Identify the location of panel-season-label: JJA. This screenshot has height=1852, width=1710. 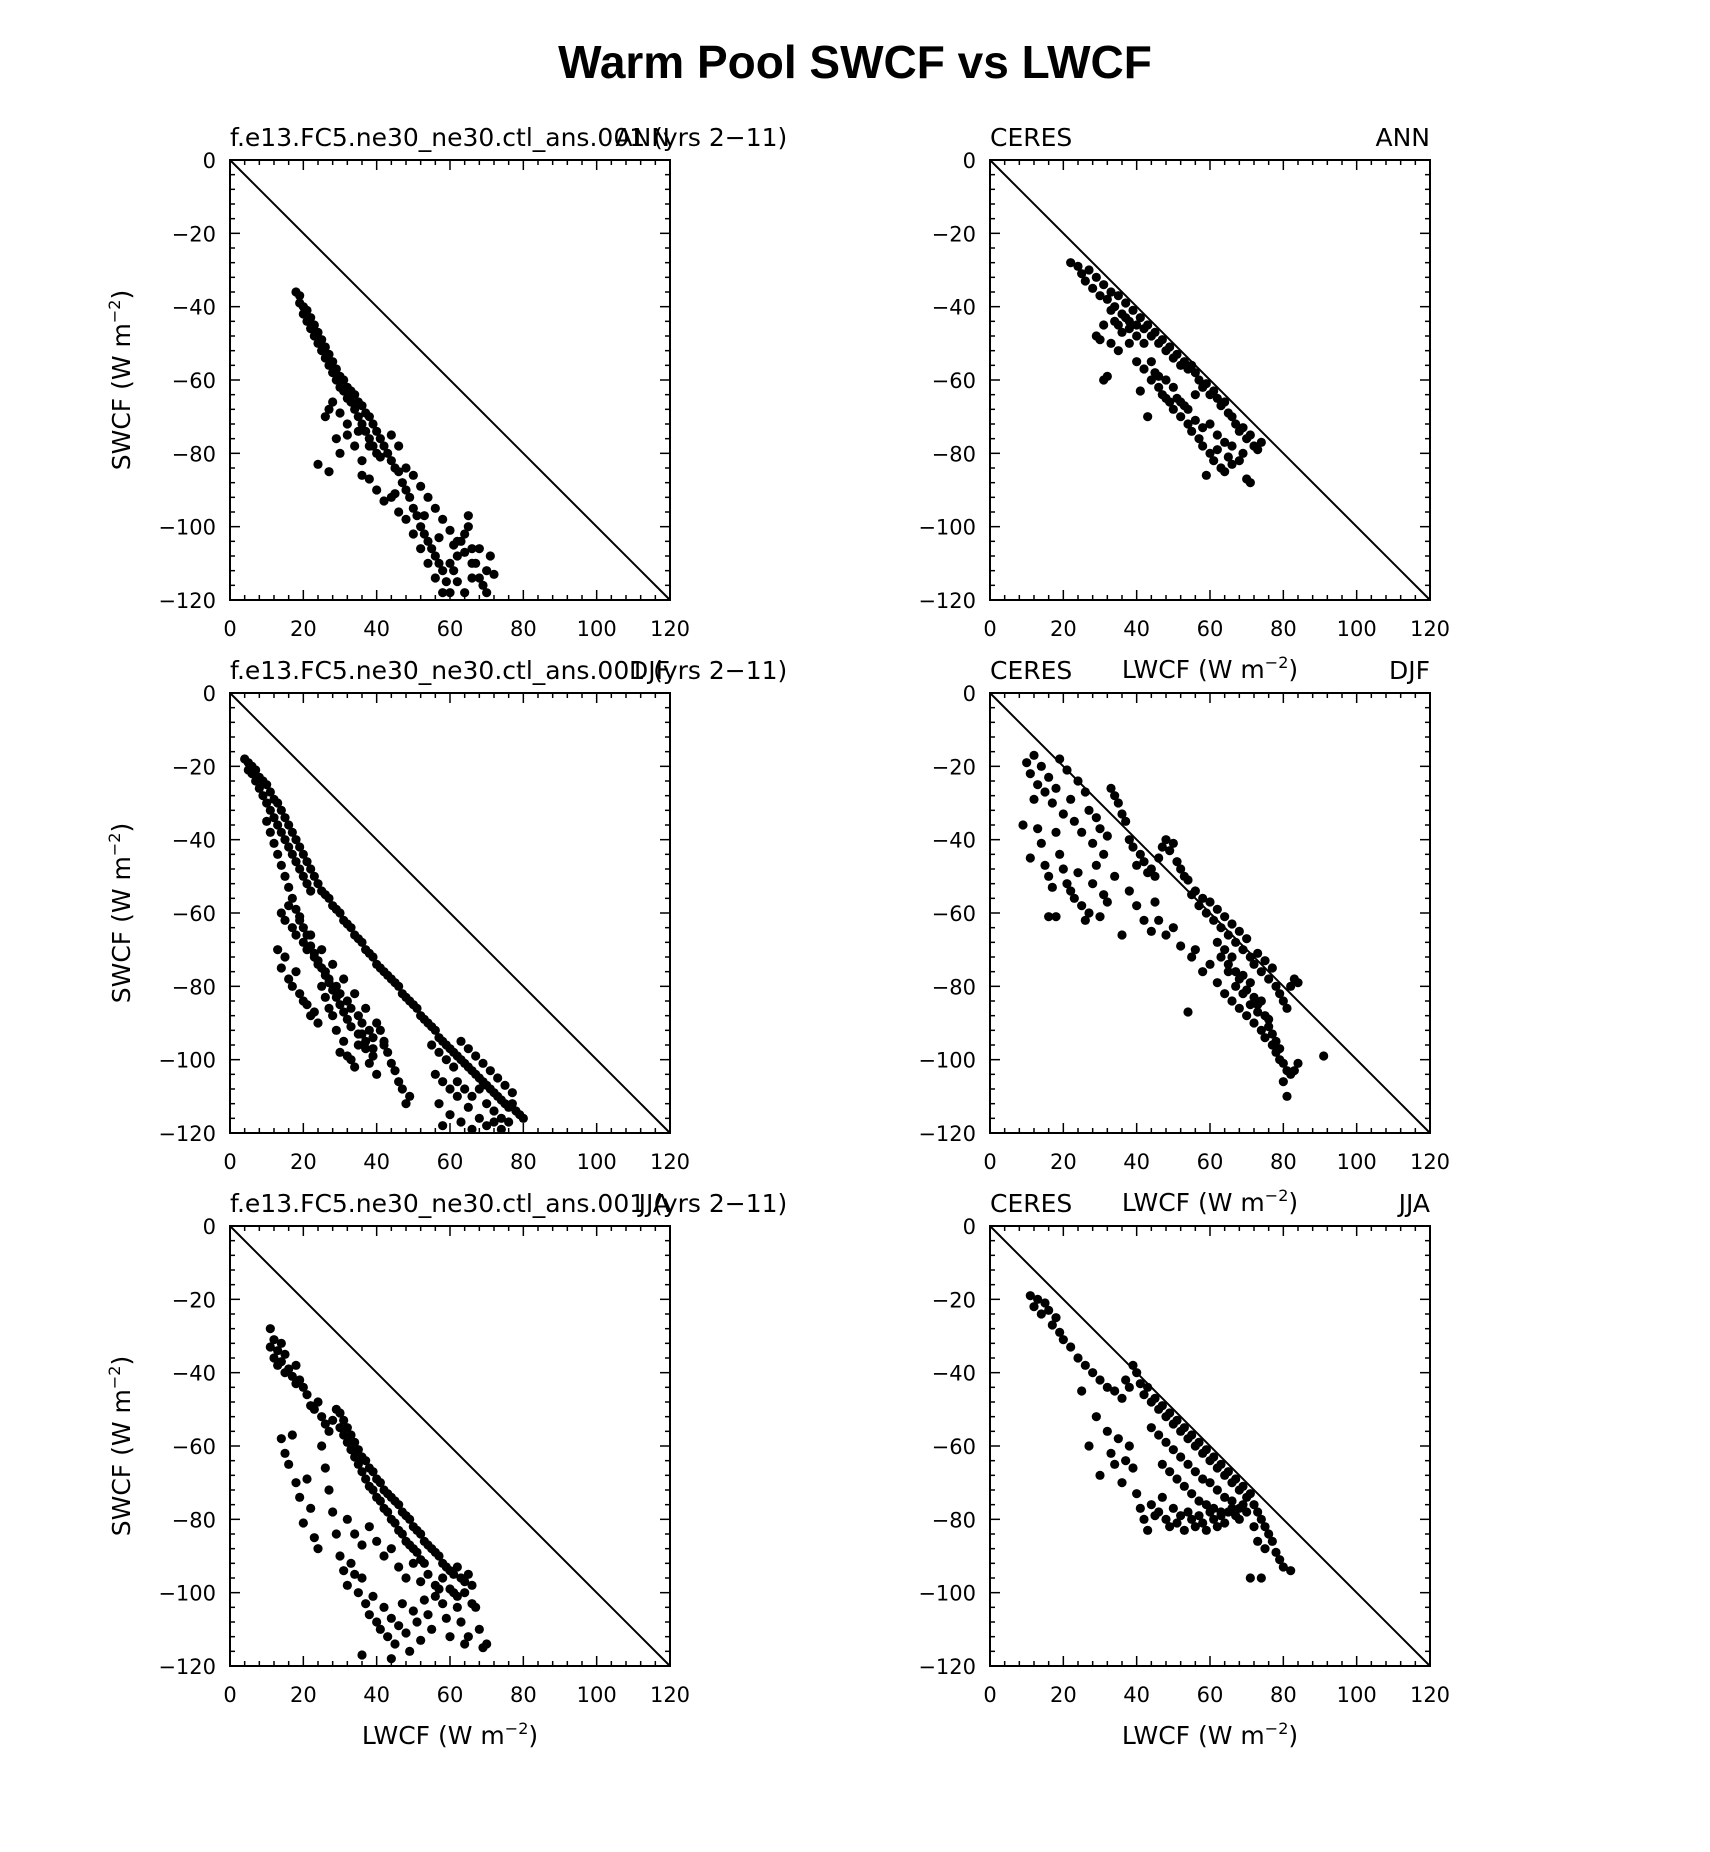
(1413, 1203).